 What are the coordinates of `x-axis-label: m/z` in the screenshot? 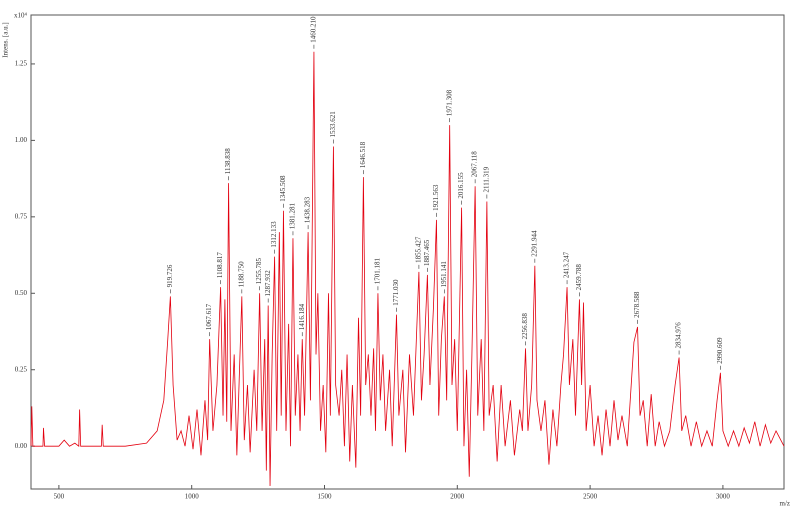 It's located at (785, 504).